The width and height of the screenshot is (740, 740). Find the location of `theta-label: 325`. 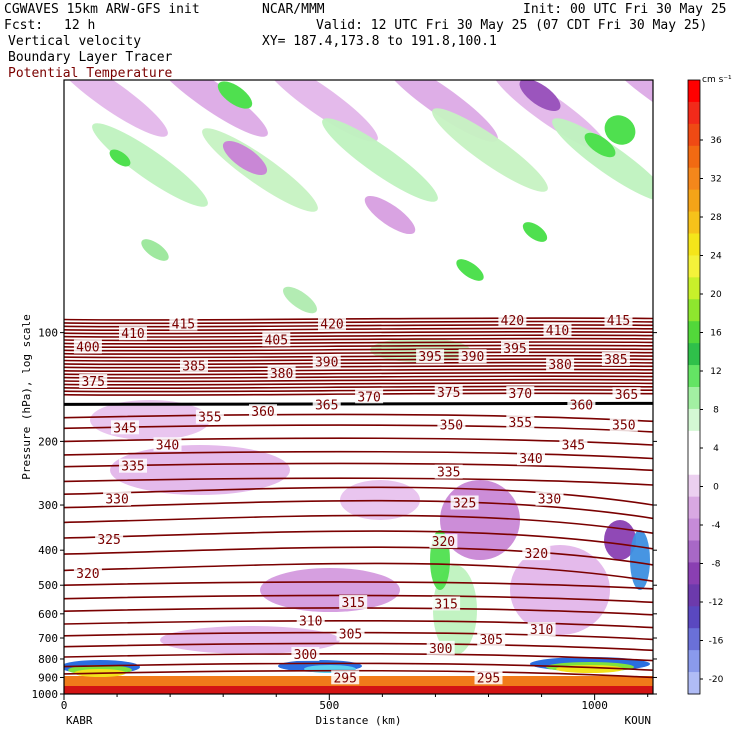

theta-label: 325 is located at coordinates (464, 504).